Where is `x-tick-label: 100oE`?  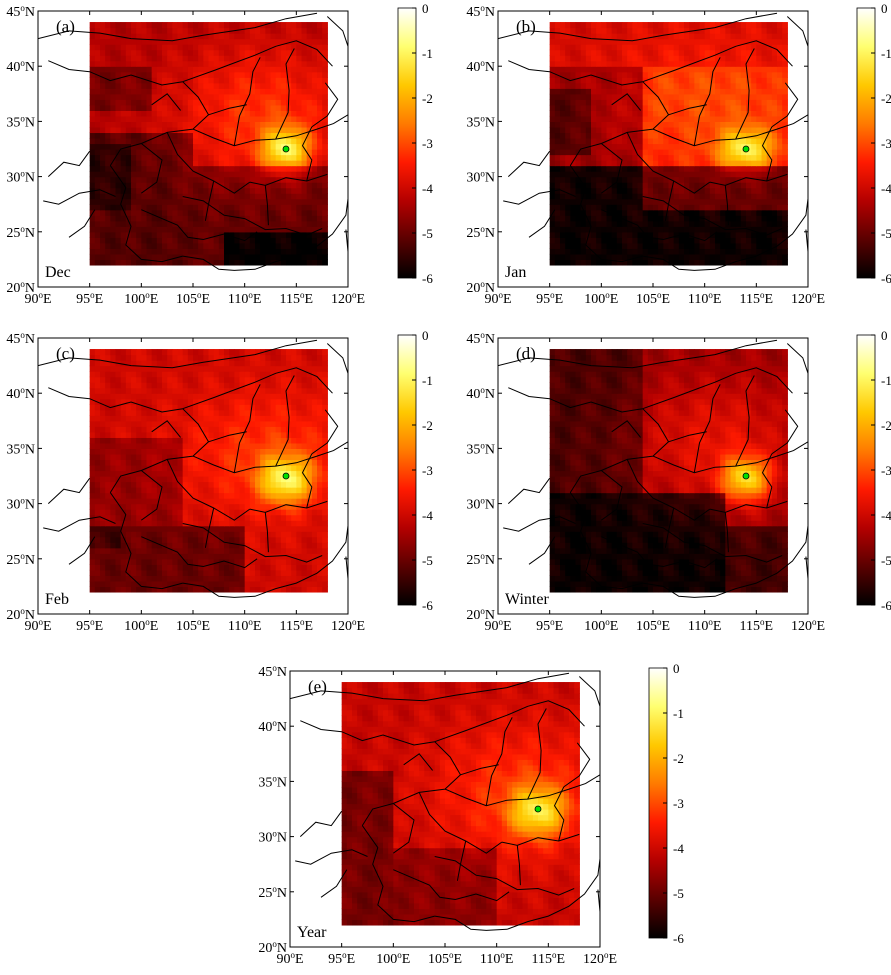
x-tick-label: 100oE is located at coordinates (141, 298).